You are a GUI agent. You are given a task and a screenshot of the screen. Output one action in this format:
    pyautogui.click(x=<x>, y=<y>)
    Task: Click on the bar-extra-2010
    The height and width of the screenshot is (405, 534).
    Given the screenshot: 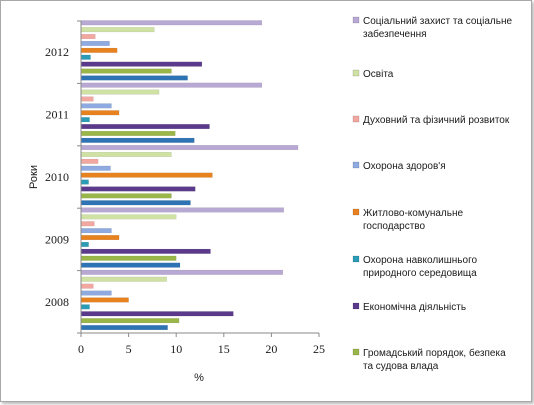 What is the action you would take?
    pyautogui.click(x=135, y=203)
    